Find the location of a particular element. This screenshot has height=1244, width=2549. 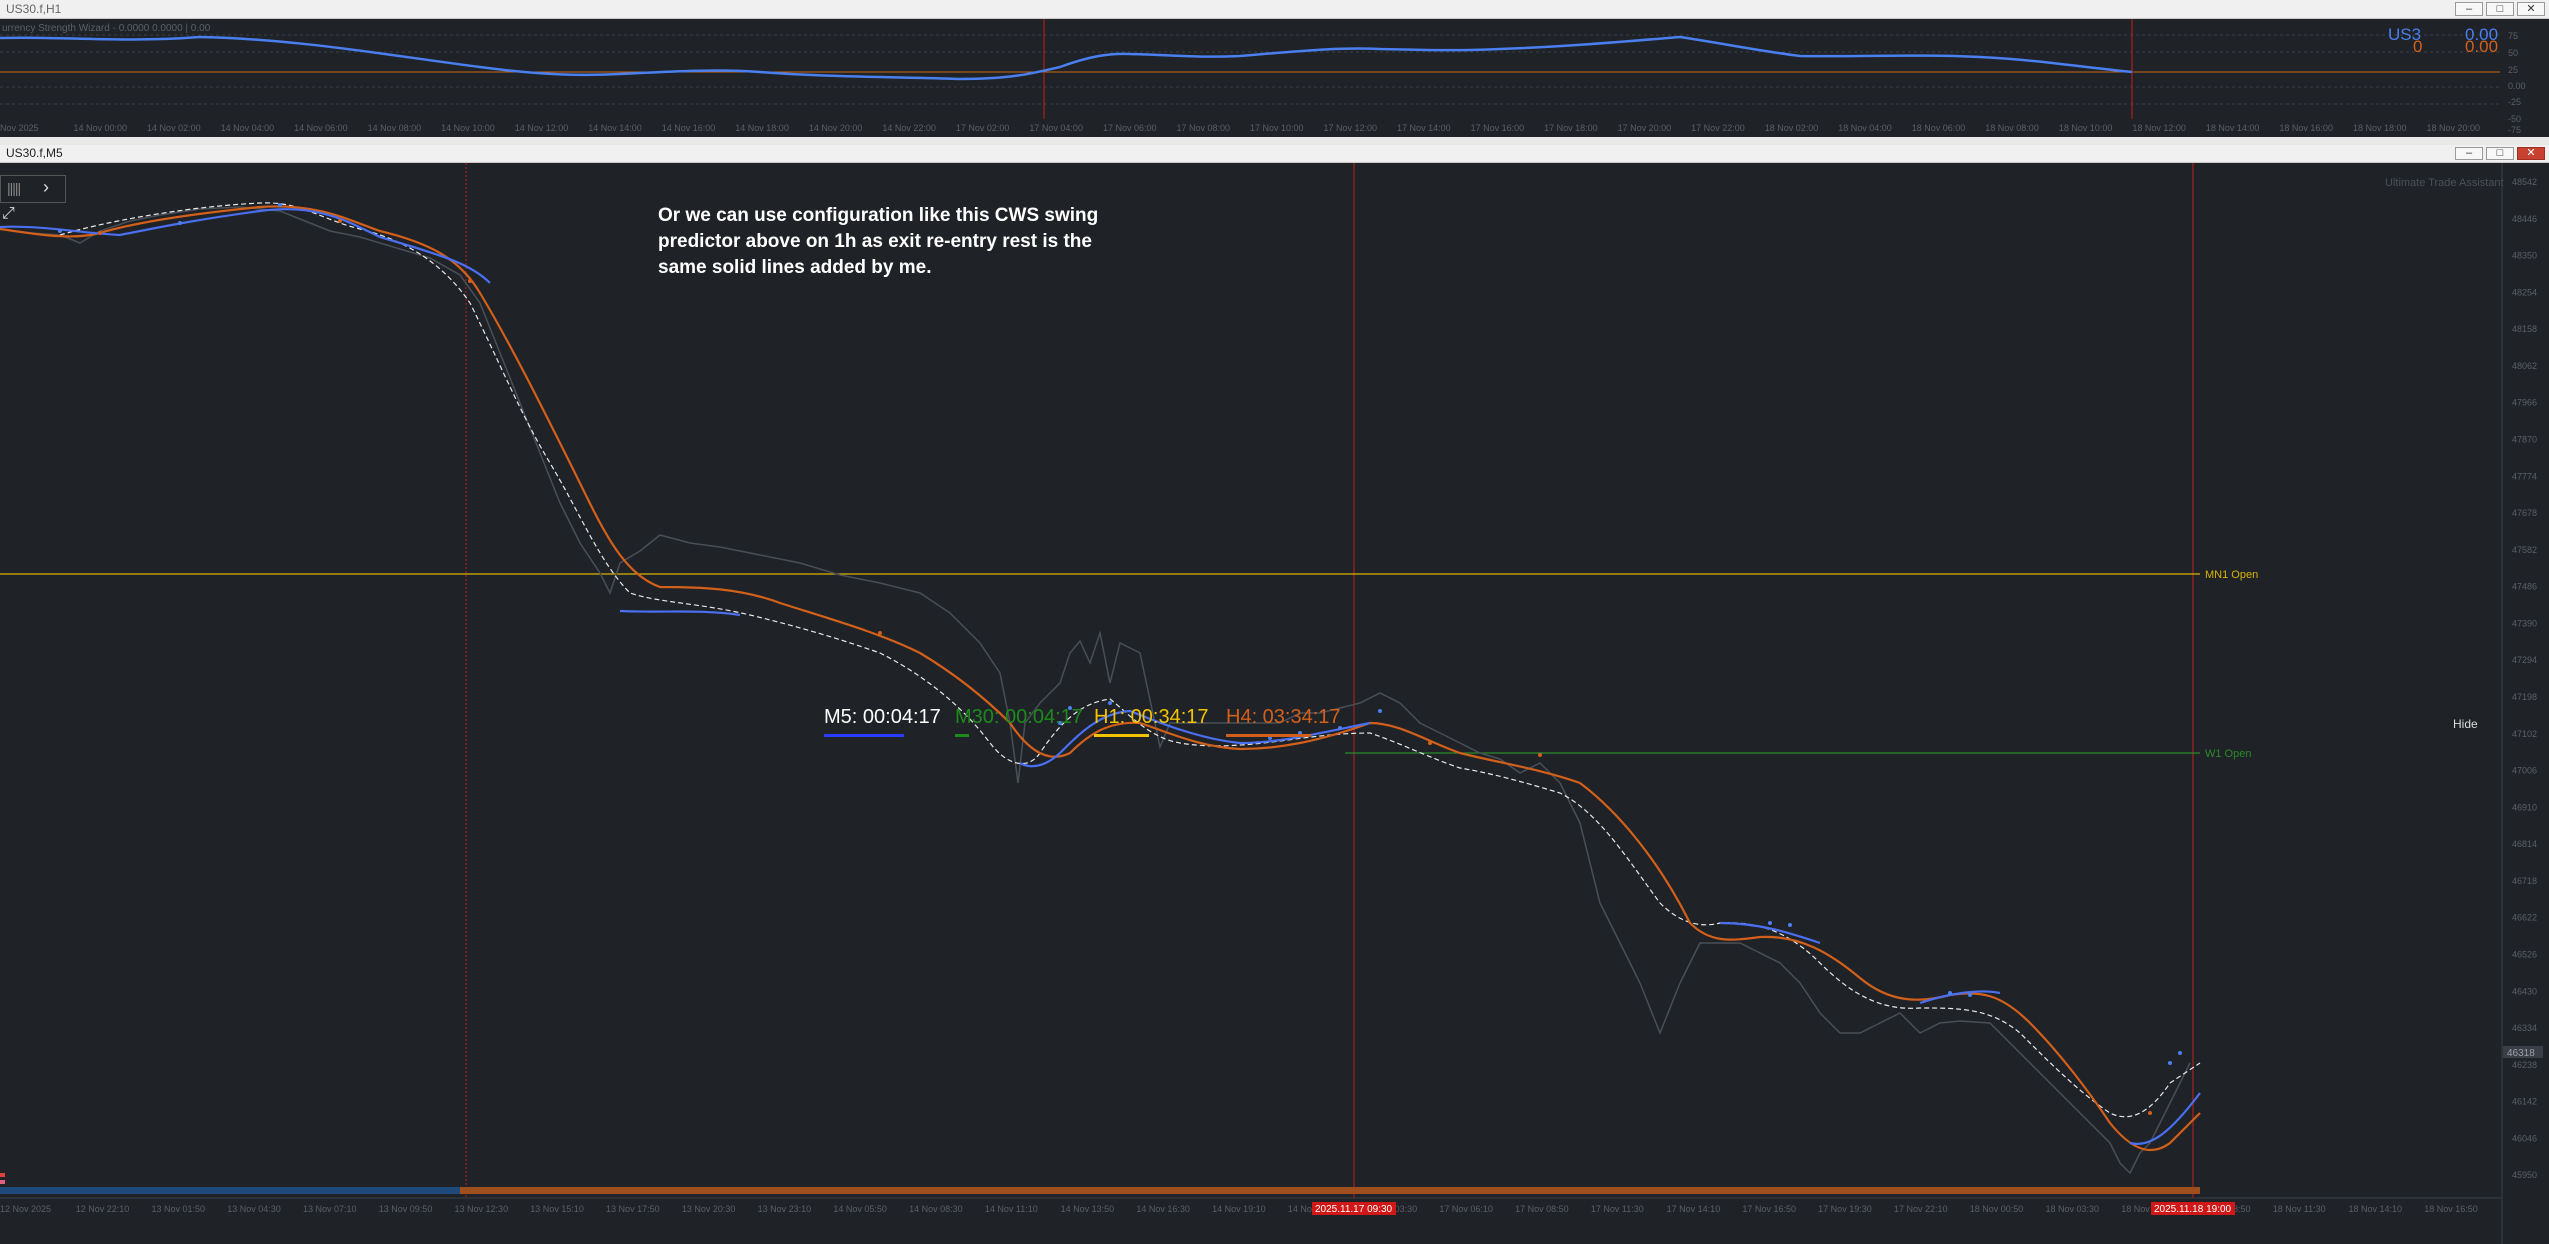

h1-time-label: 14 Nov 14:00 is located at coordinates (615, 128).